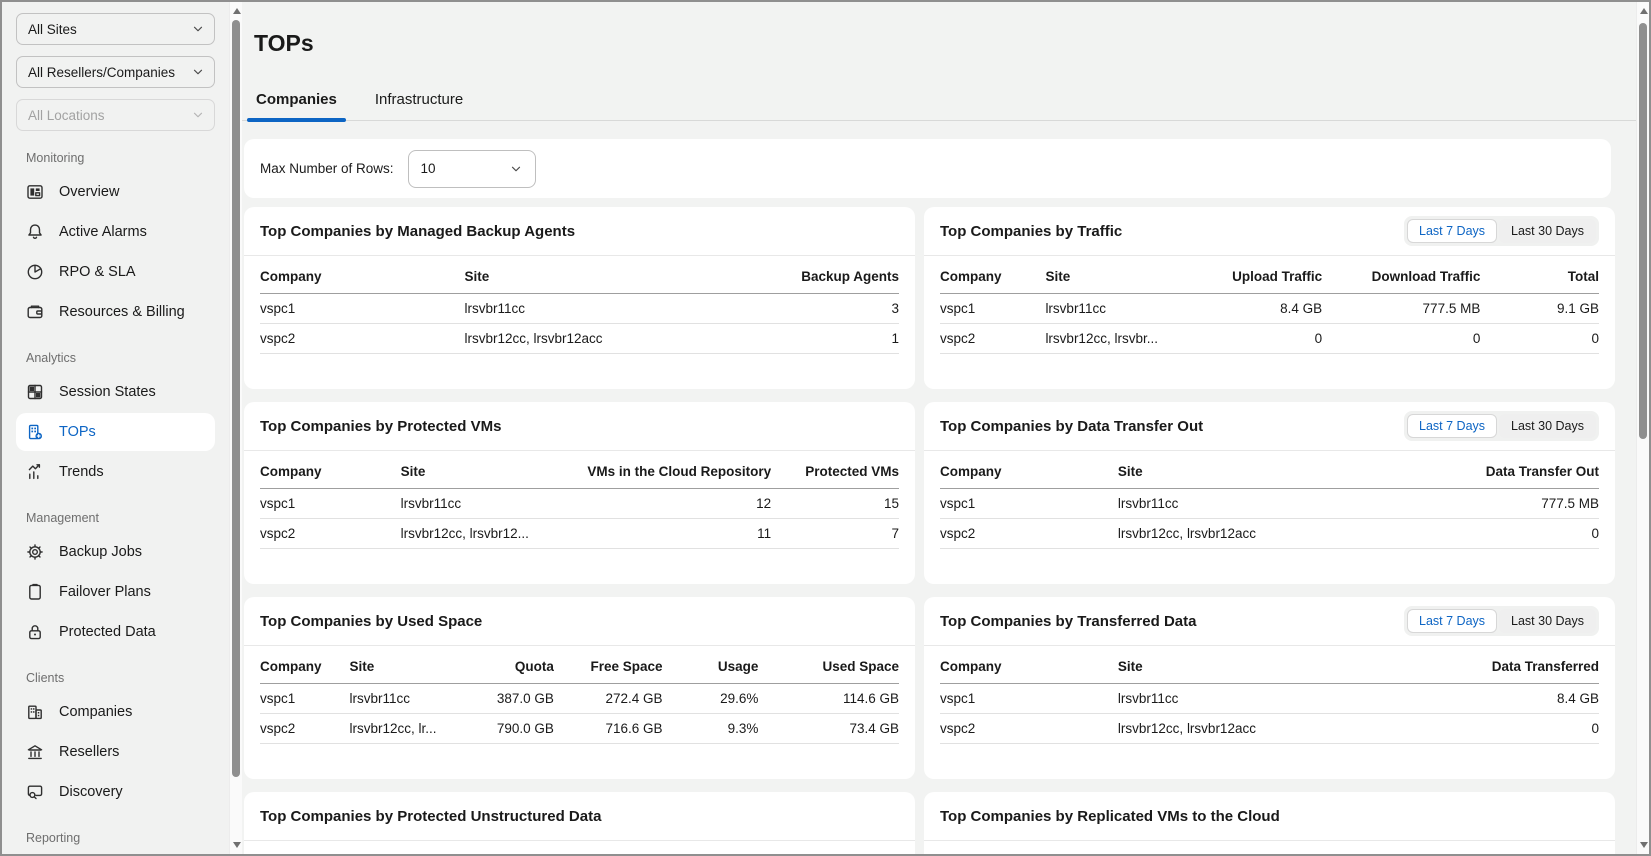  Describe the element at coordinates (419, 99) in the screenshot. I see `tab-infrastructure: Infrastructure` at that location.